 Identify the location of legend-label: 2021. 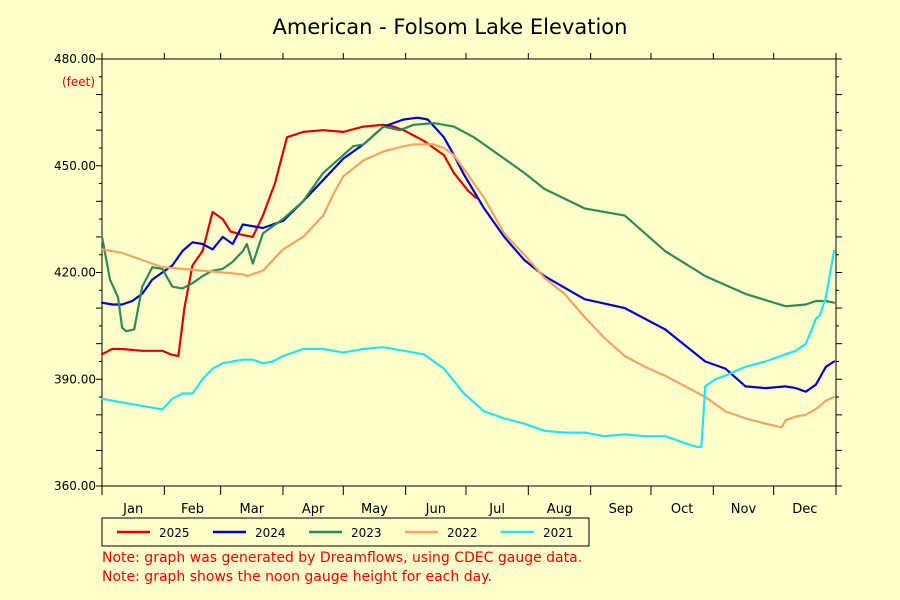
(558, 533).